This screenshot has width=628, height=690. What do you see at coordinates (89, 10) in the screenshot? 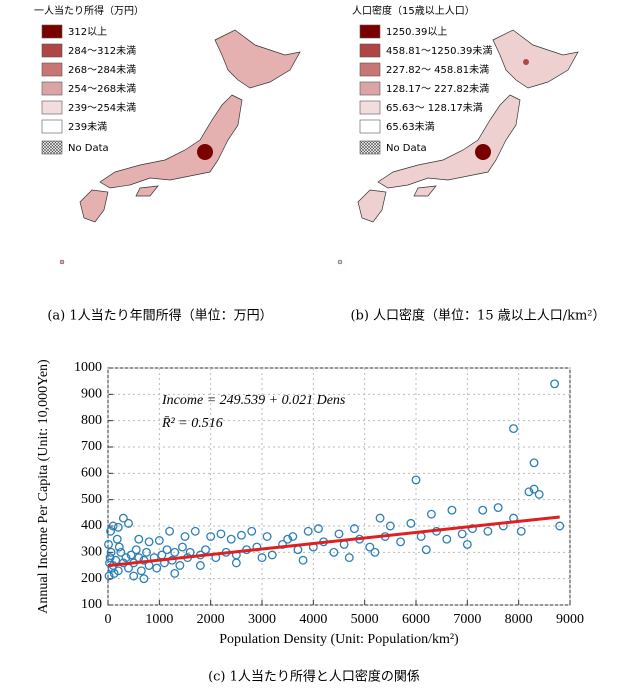
I see `legend-title: 一人当たり所得（万円）` at bounding box center [89, 10].